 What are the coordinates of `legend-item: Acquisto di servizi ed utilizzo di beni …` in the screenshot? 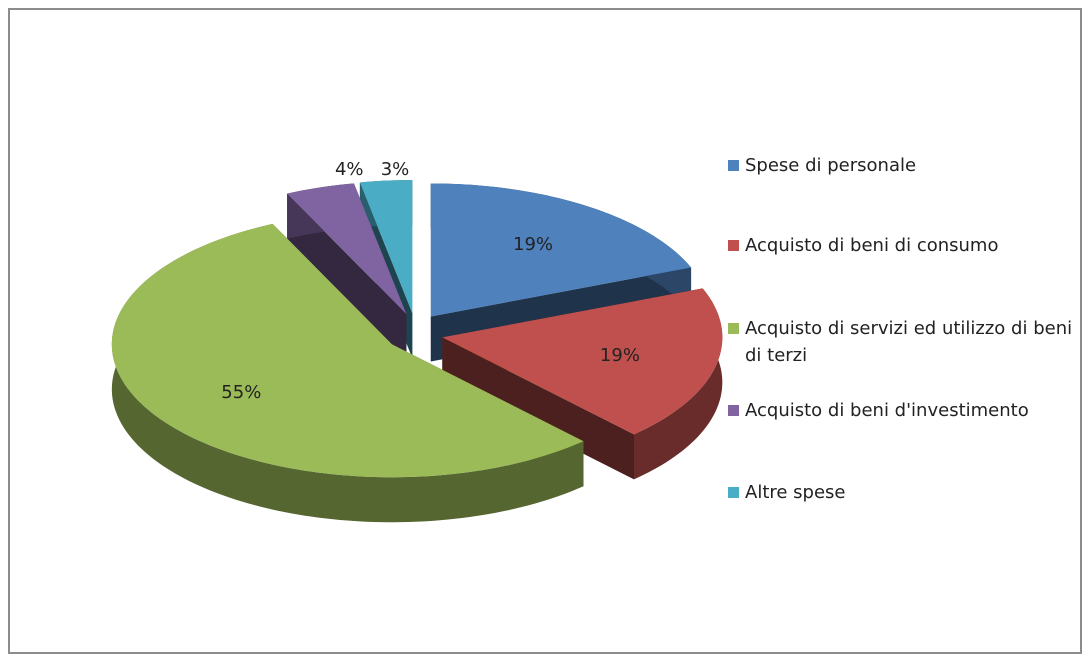 It's located at (903, 342).